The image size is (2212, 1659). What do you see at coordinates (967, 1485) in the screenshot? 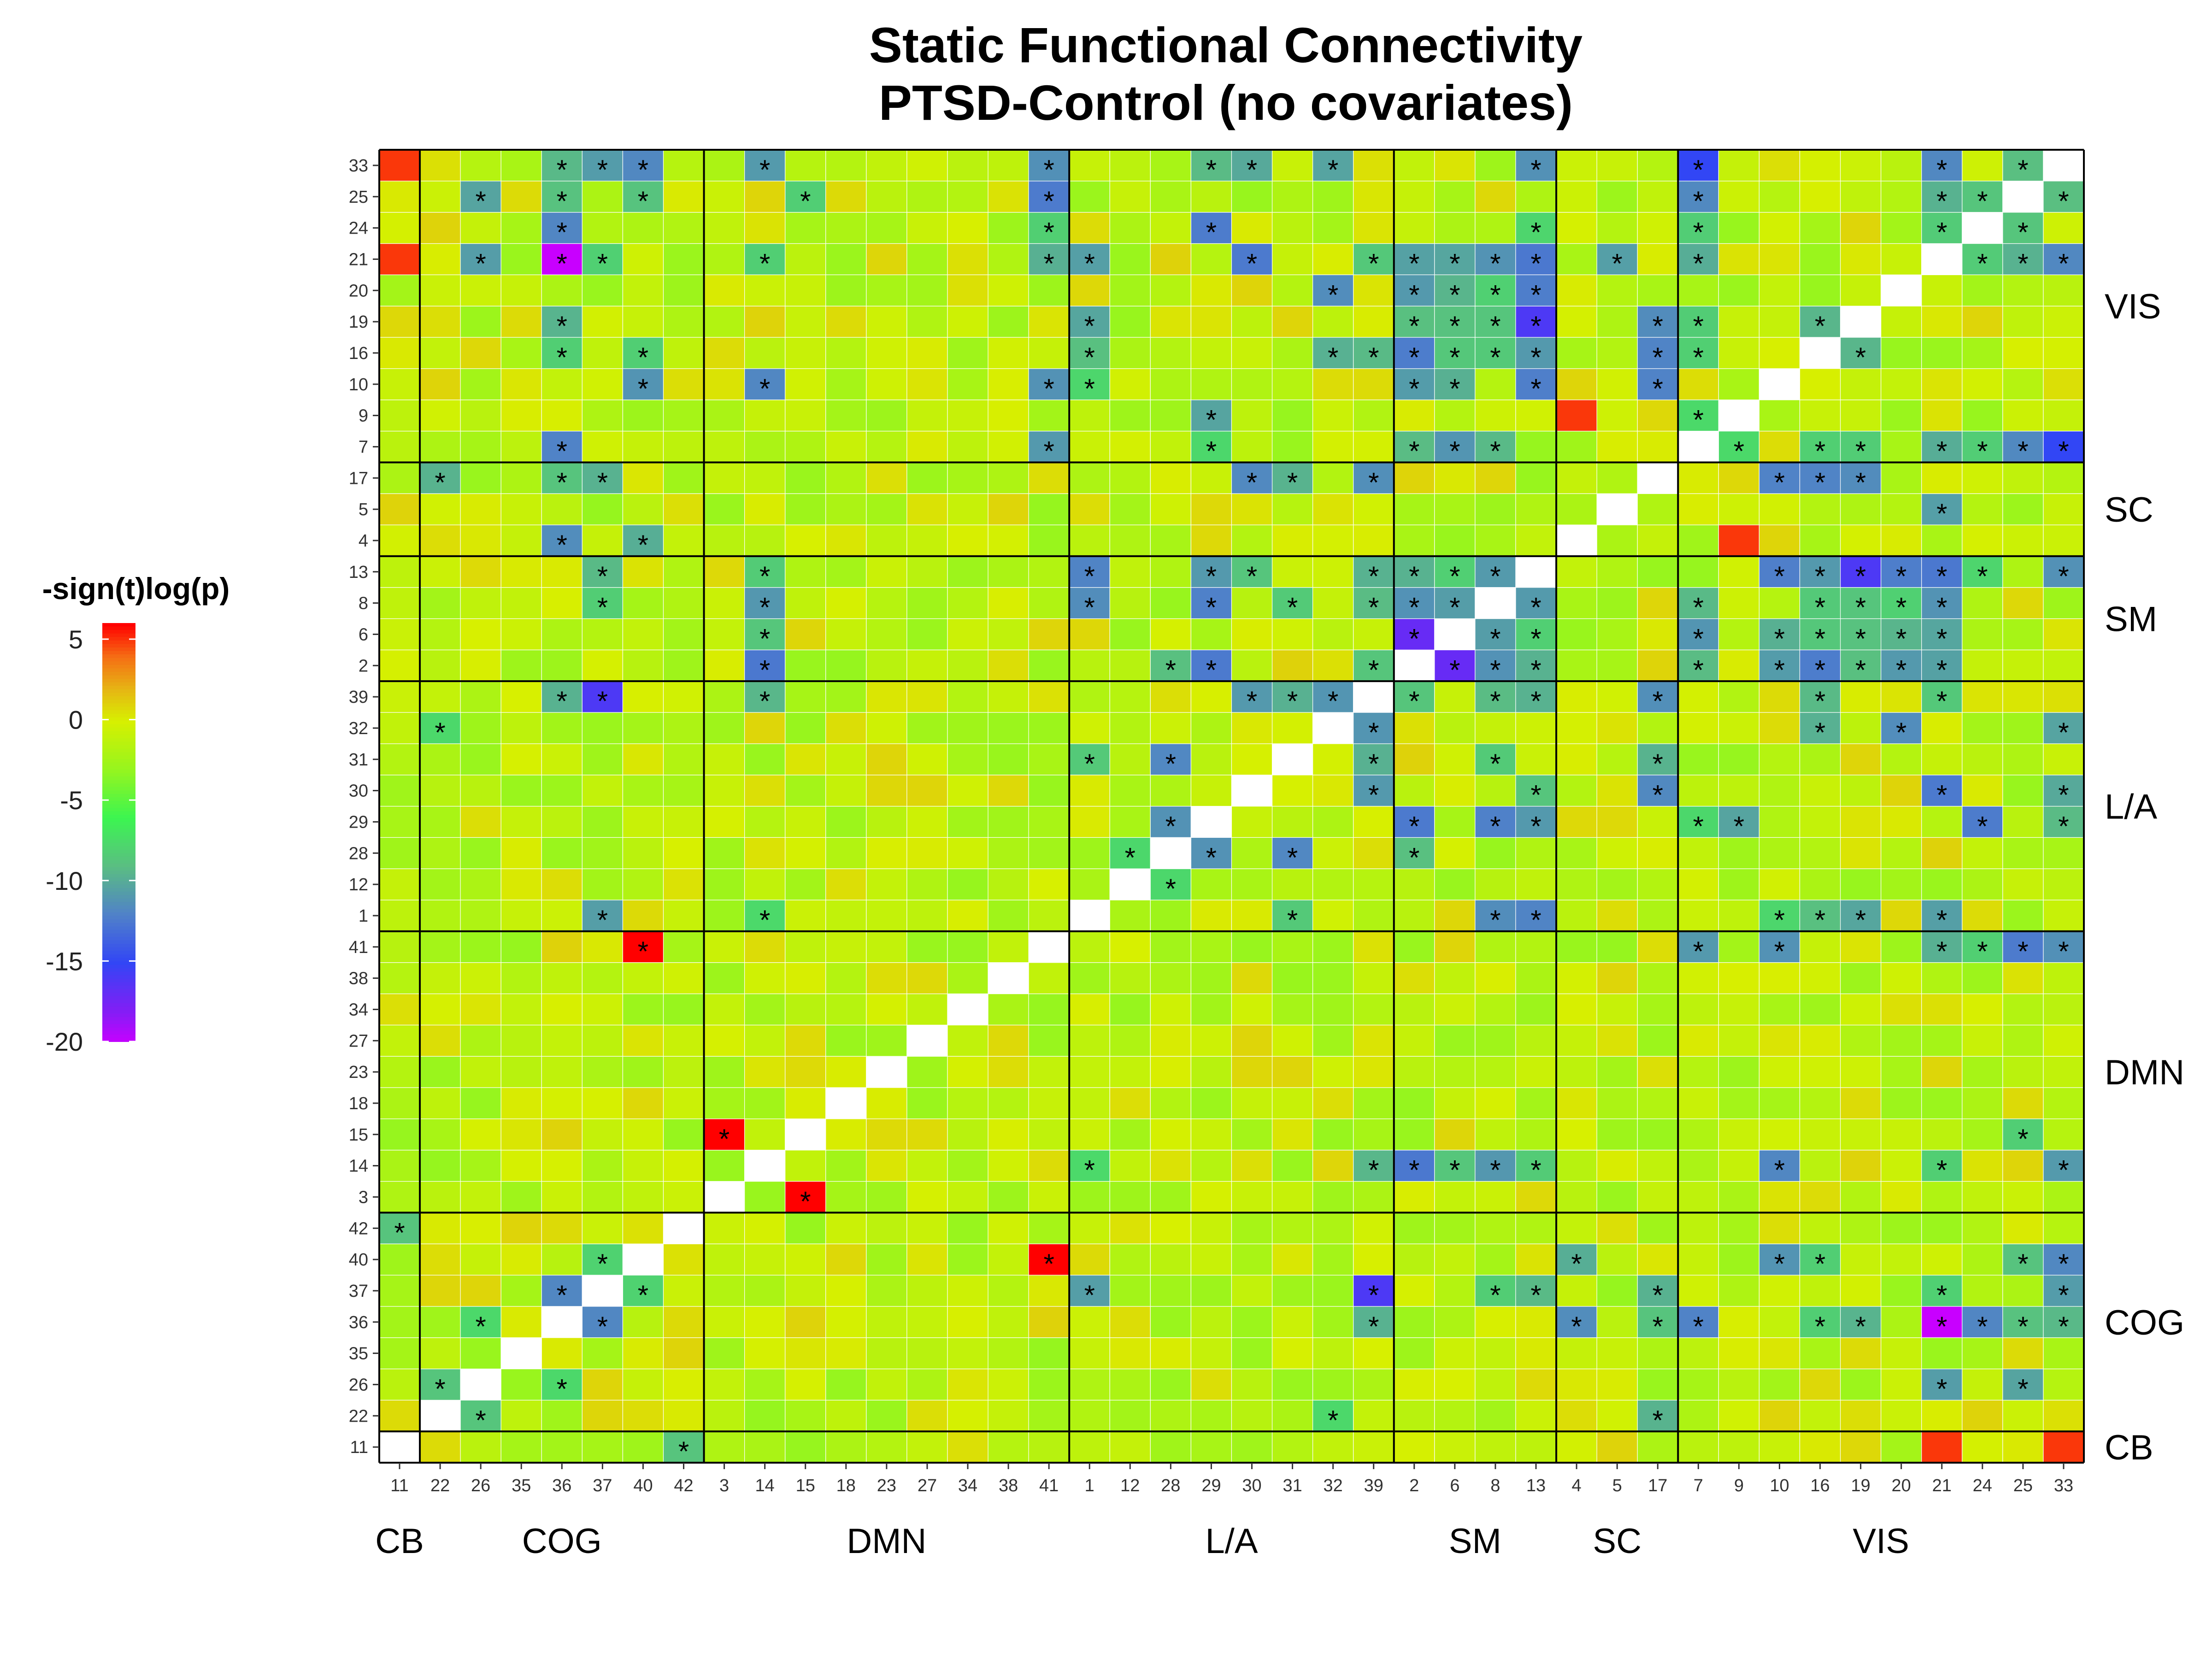
I see `x-tick-label: 34` at bounding box center [967, 1485].